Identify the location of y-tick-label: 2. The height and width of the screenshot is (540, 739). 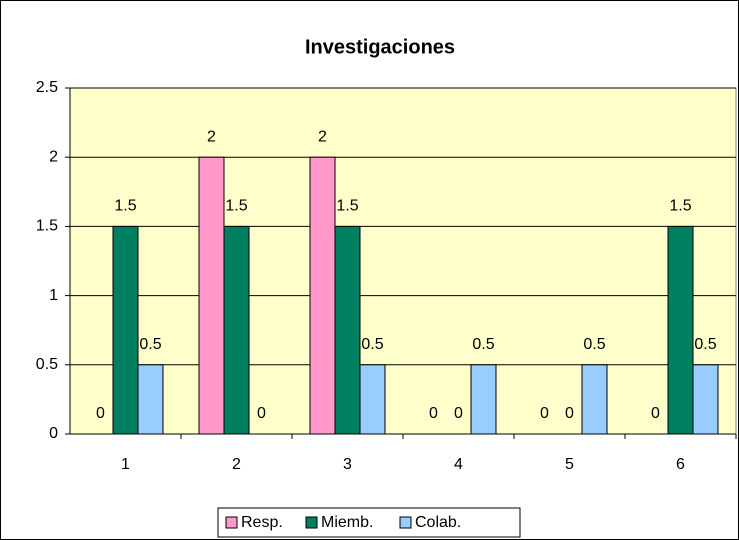
(53, 156).